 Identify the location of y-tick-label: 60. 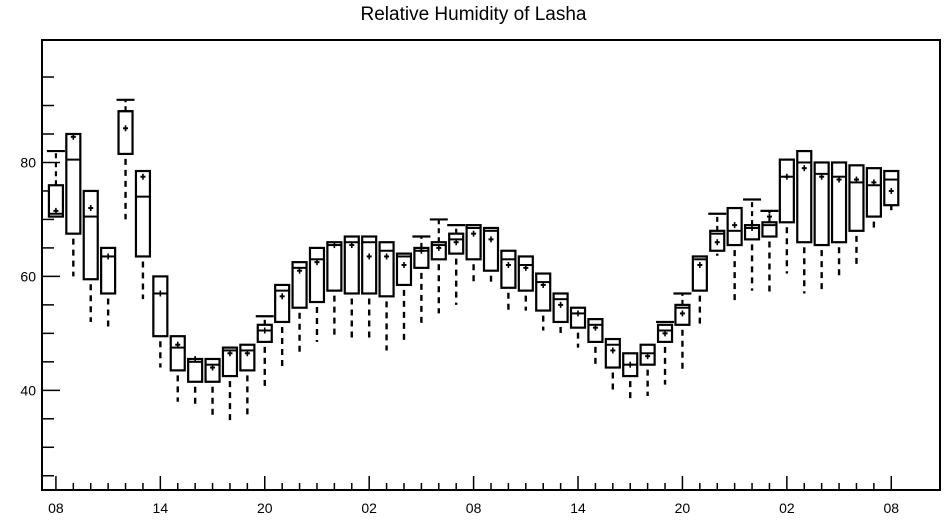
(28, 276).